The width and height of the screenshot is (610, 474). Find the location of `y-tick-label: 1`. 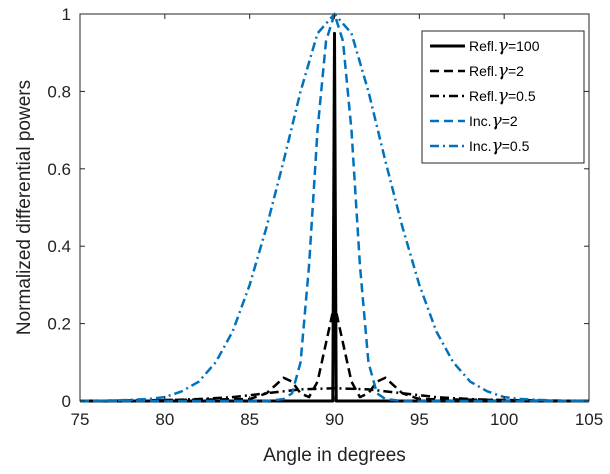

y-tick-label: 1 is located at coordinates (66, 14).